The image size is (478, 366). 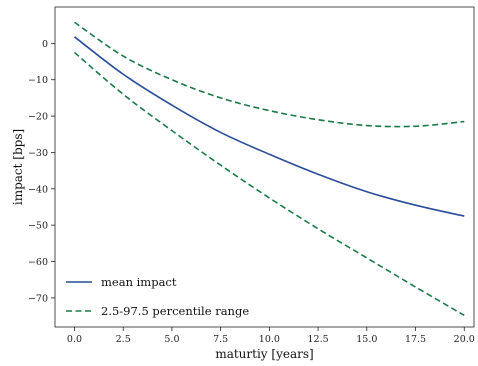 What do you see at coordinates (74, 339) in the screenshot?
I see `x-tick-label: 0.0` at bounding box center [74, 339].